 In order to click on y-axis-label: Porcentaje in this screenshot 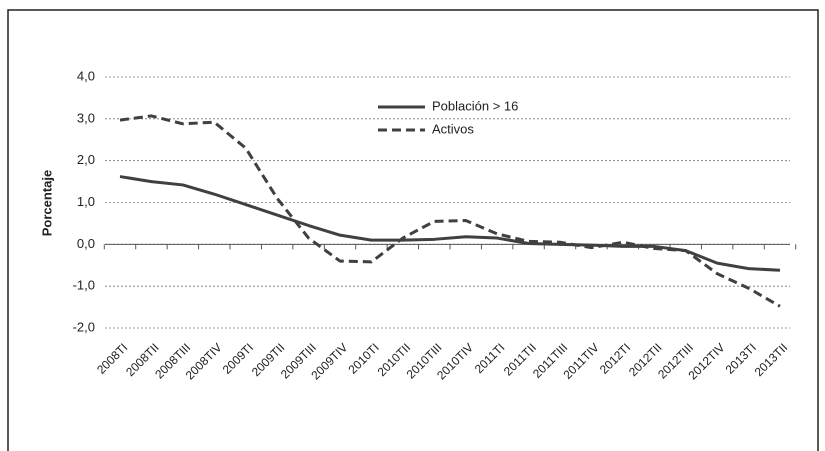, I will do `click(46, 203)`.